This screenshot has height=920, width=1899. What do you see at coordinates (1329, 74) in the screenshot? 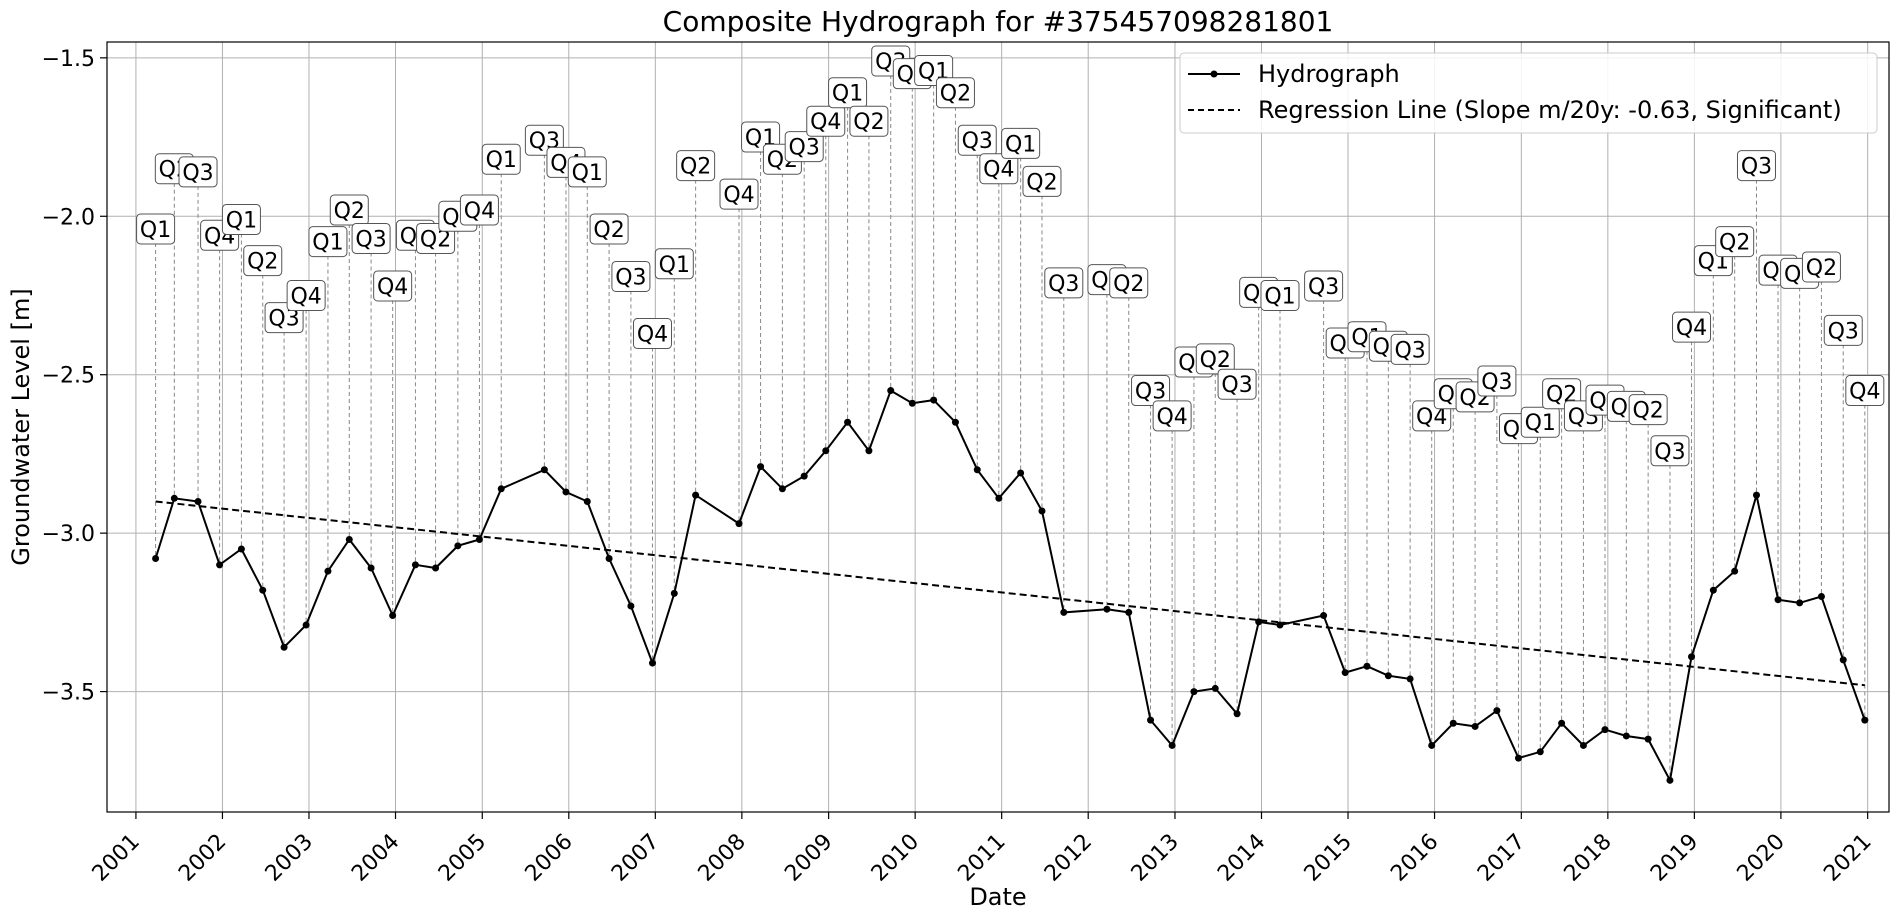
I see `legend-hydrograph-label: Hydrograph` at bounding box center [1329, 74].